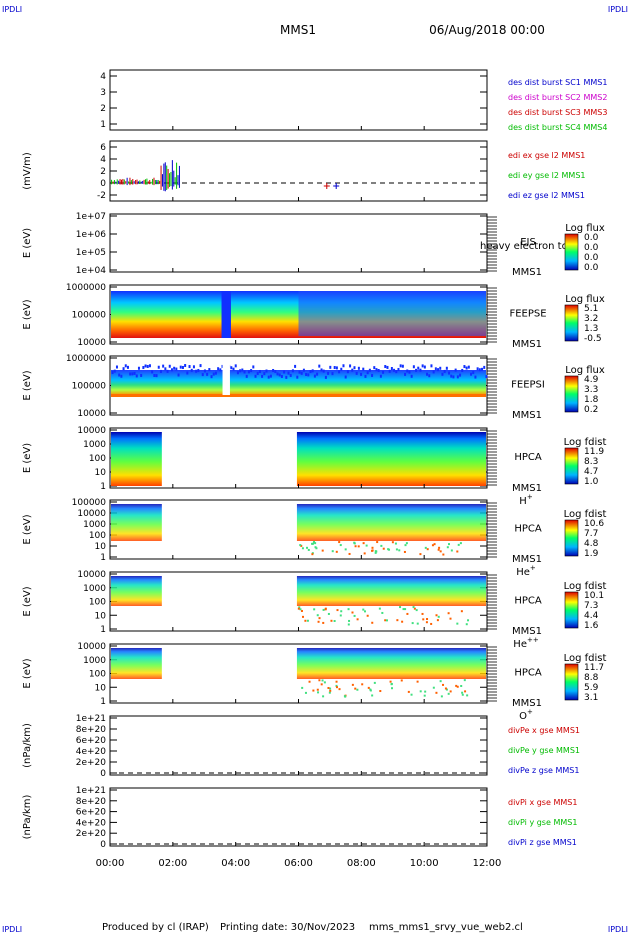  I want to click on legend-entry: divPe y gse MMS1, so click(544, 750).